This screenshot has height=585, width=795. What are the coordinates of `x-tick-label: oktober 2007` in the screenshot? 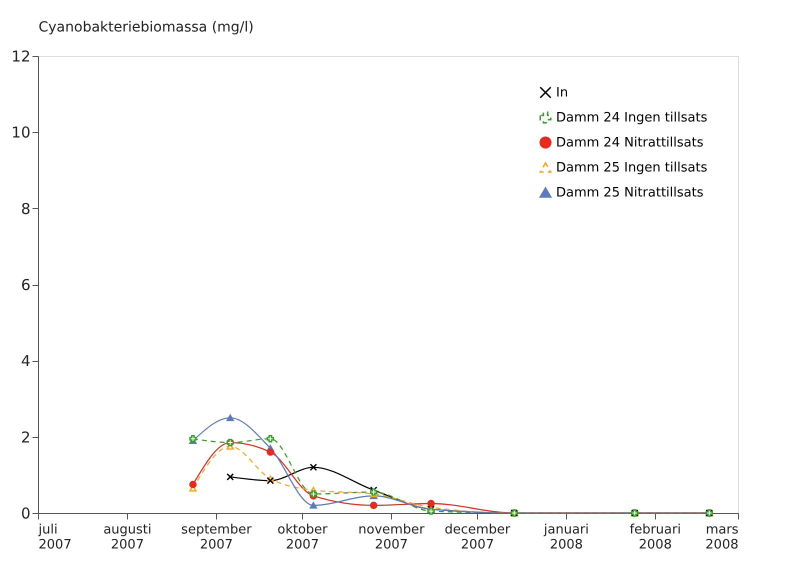 It's located at (302, 537).